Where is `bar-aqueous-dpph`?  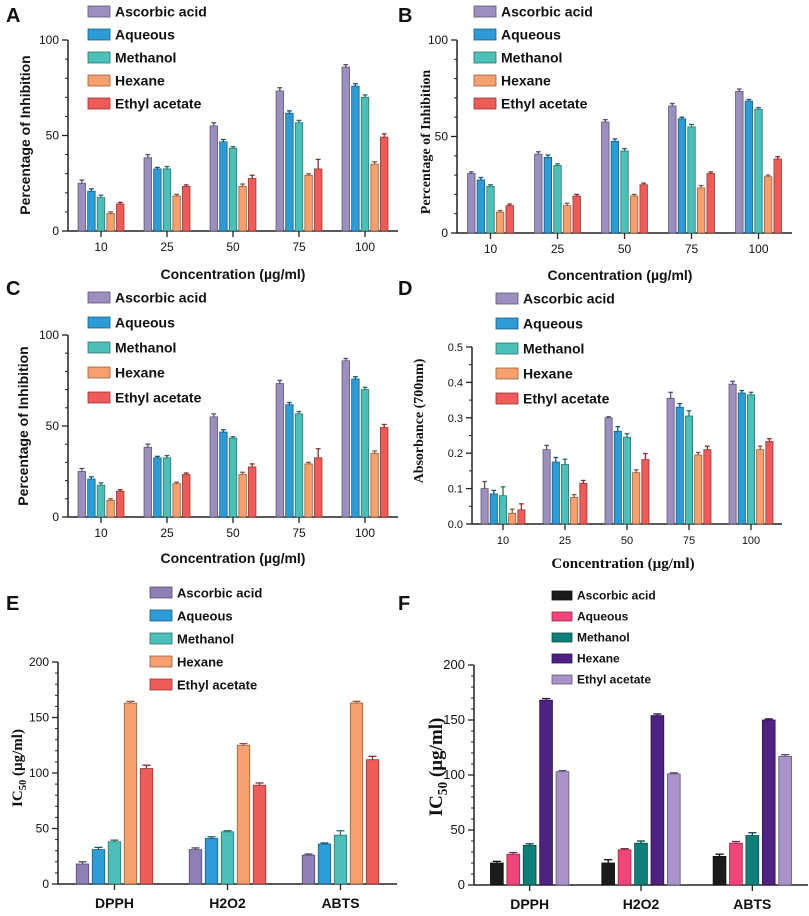 bar-aqueous-dpph is located at coordinates (513, 869).